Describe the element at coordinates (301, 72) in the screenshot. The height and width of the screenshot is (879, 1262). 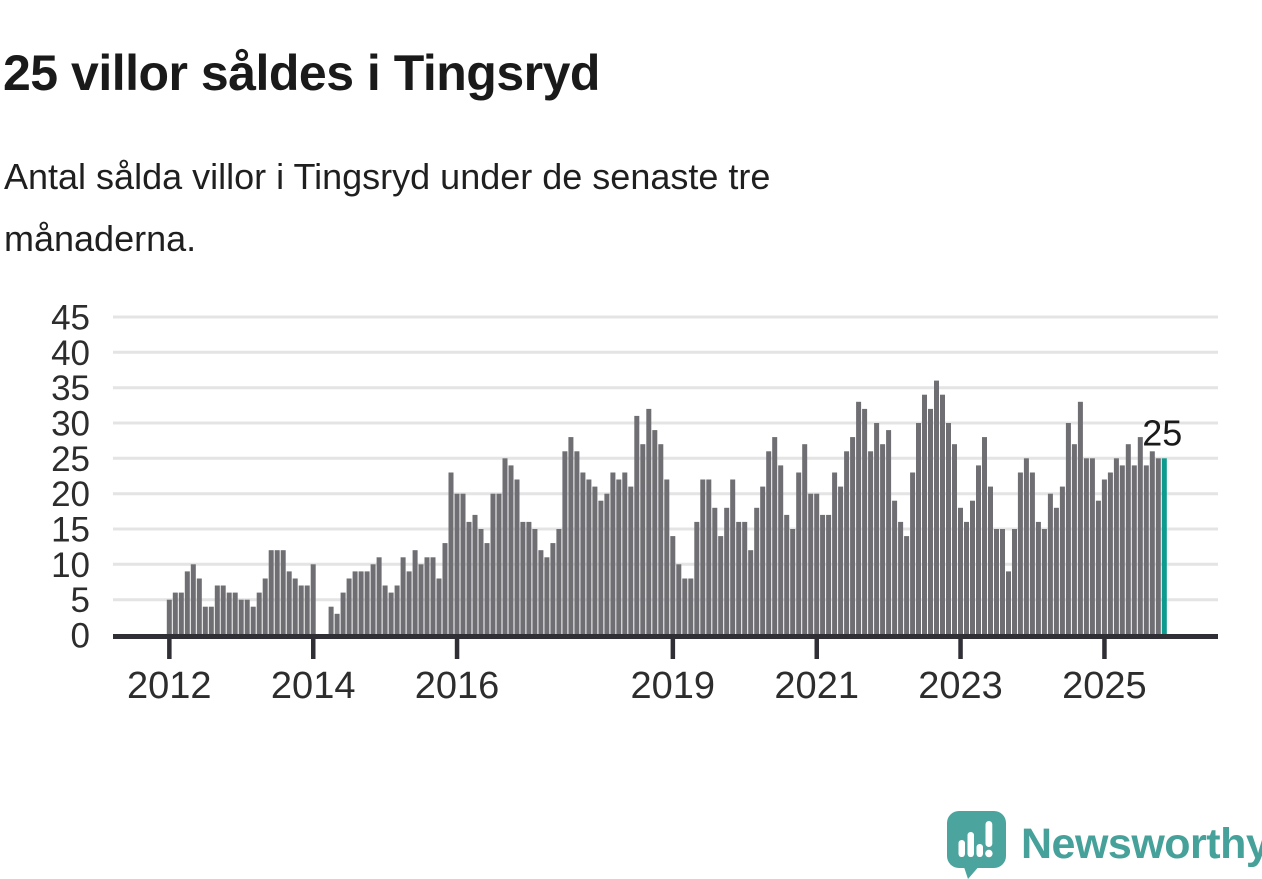
I see `page-title: 25 villor såldes i Tingsryd` at that location.